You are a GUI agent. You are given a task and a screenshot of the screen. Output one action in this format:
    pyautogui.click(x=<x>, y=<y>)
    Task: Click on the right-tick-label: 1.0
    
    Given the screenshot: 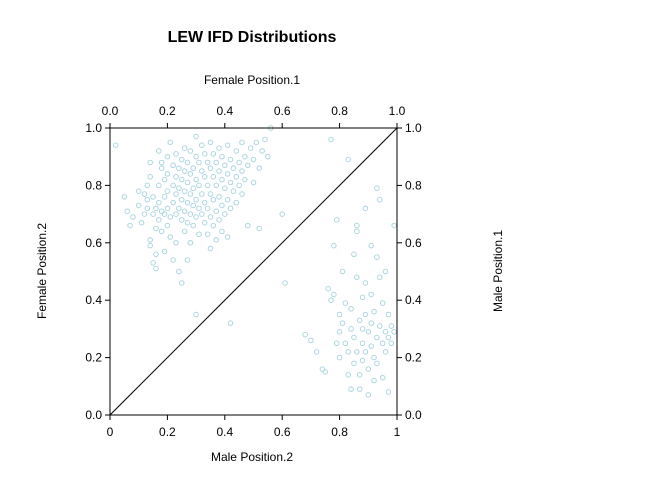 What is the action you would take?
    pyautogui.click(x=413, y=128)
    